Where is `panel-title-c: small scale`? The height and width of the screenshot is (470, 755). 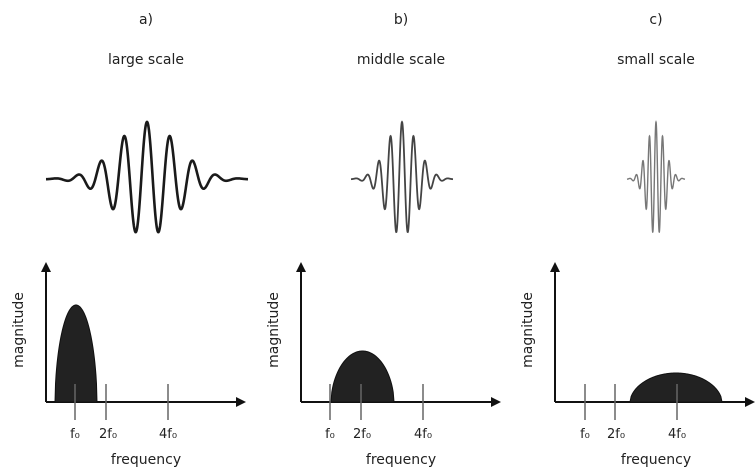
panel-title-c: small scale is located at coordinates (656, 60).